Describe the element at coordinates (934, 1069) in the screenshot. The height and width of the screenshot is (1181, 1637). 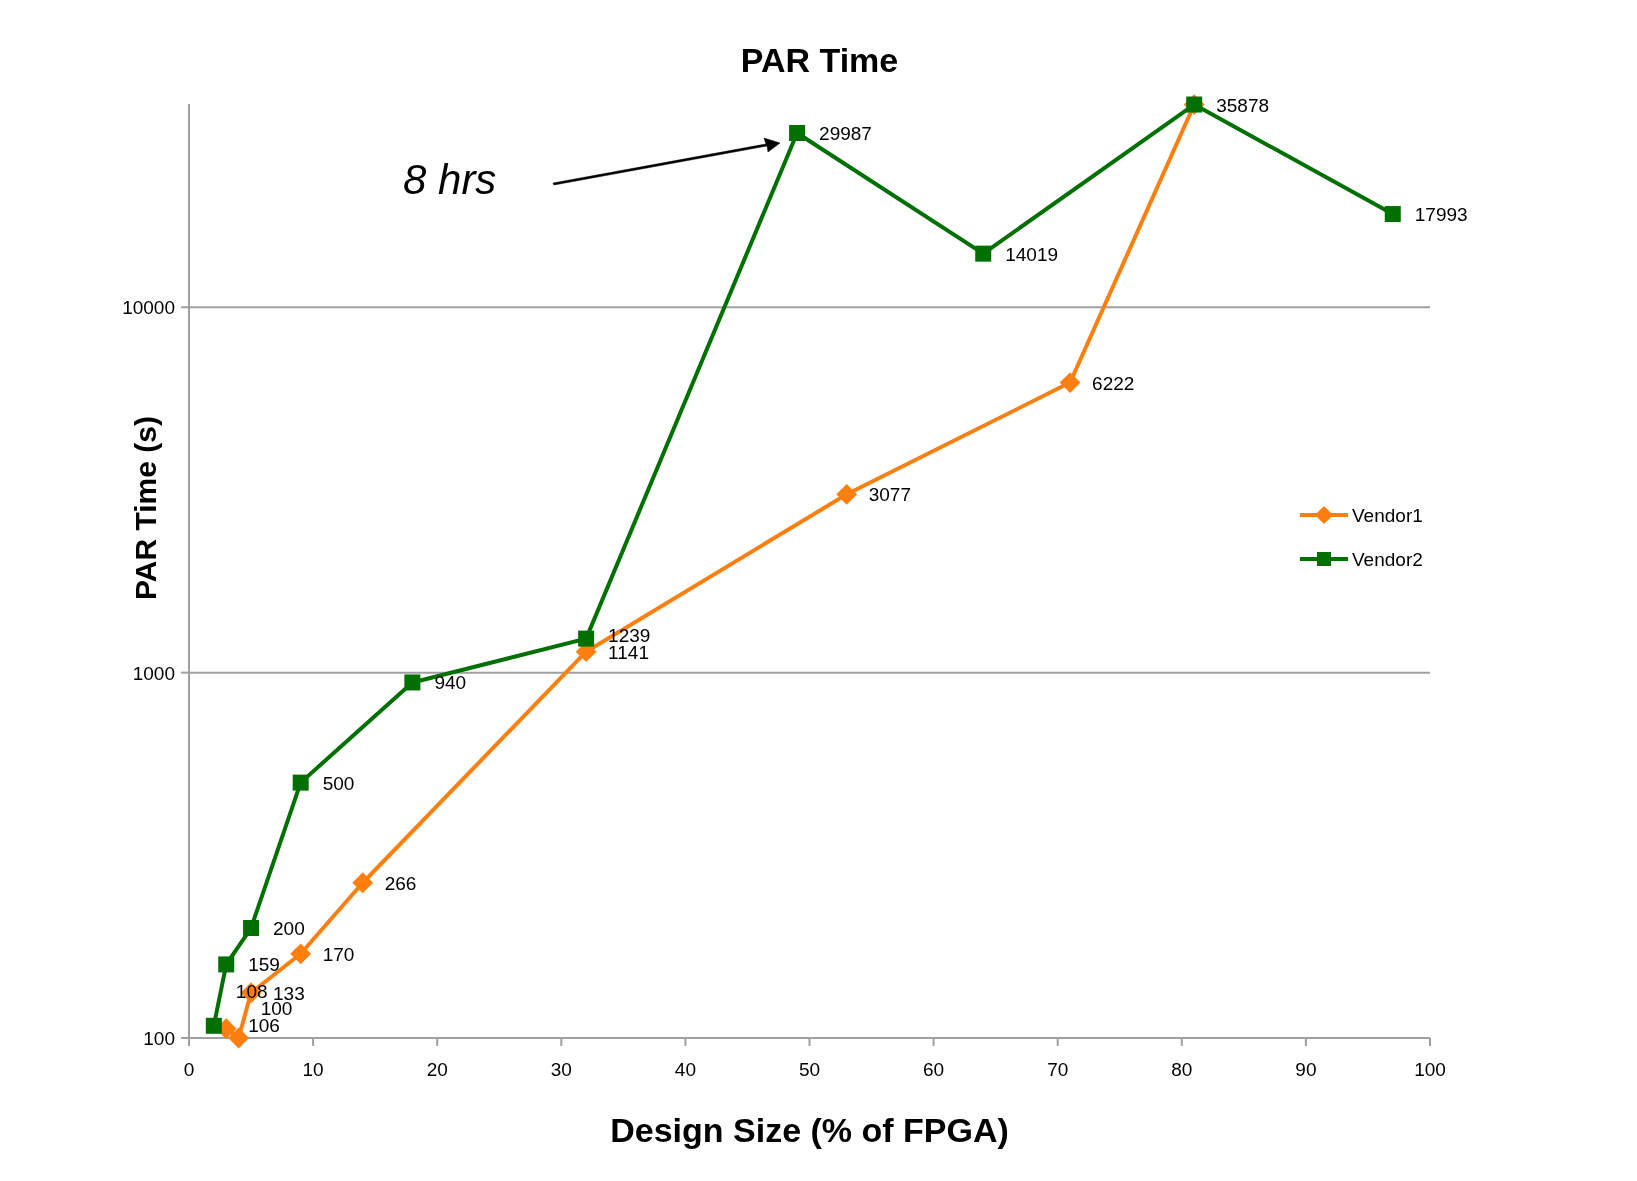
I see `x-tick-label: 60` at that location.